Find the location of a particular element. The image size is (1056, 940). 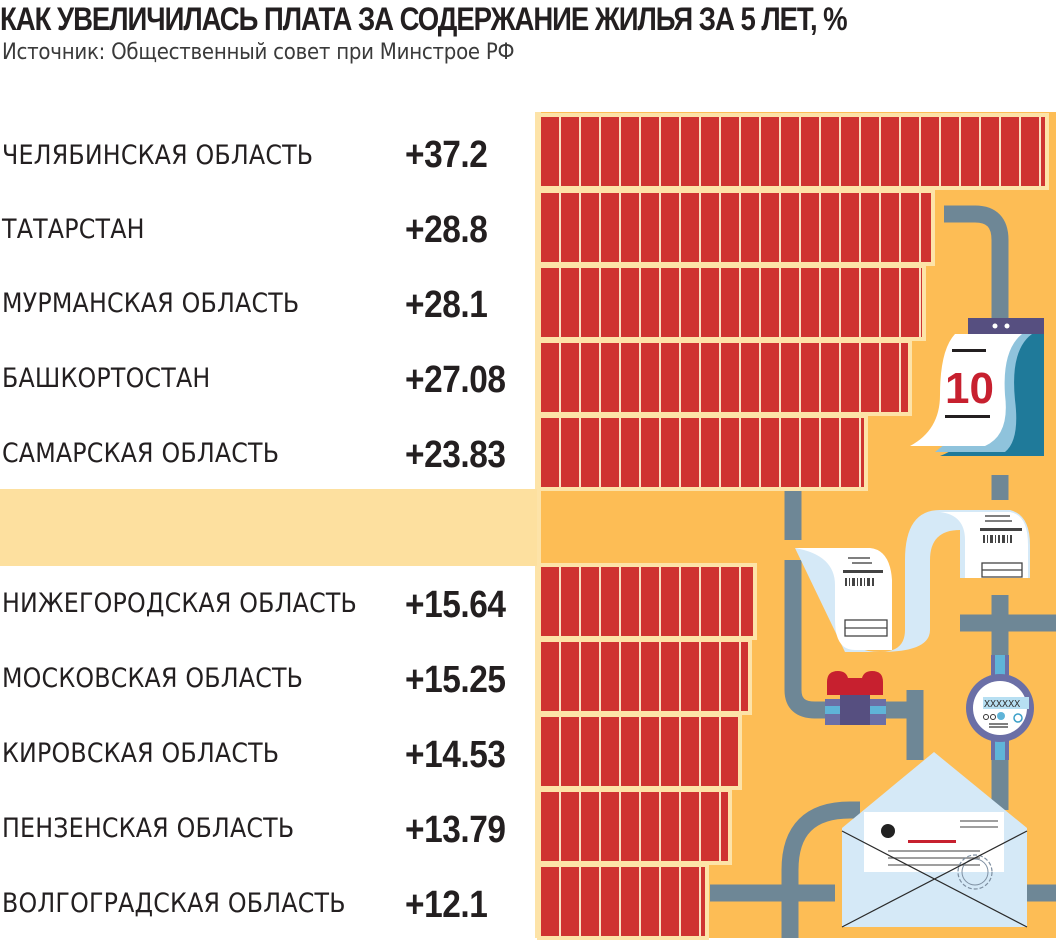

row-label: ПЕНЗЕНСКАЯ ОБЛАСТЬ is located at coordinates (148, 828).